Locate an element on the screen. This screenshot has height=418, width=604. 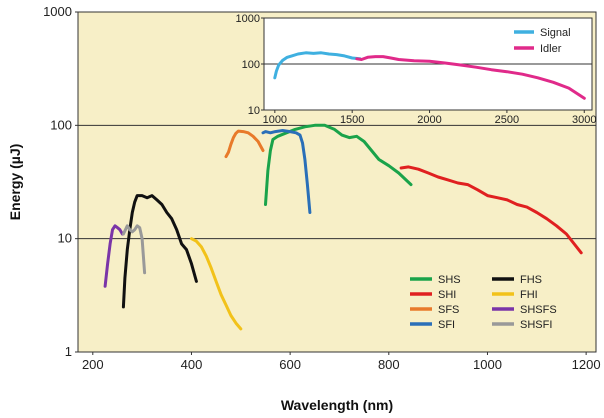
series-line-signal is located at coordinates (317, 65).